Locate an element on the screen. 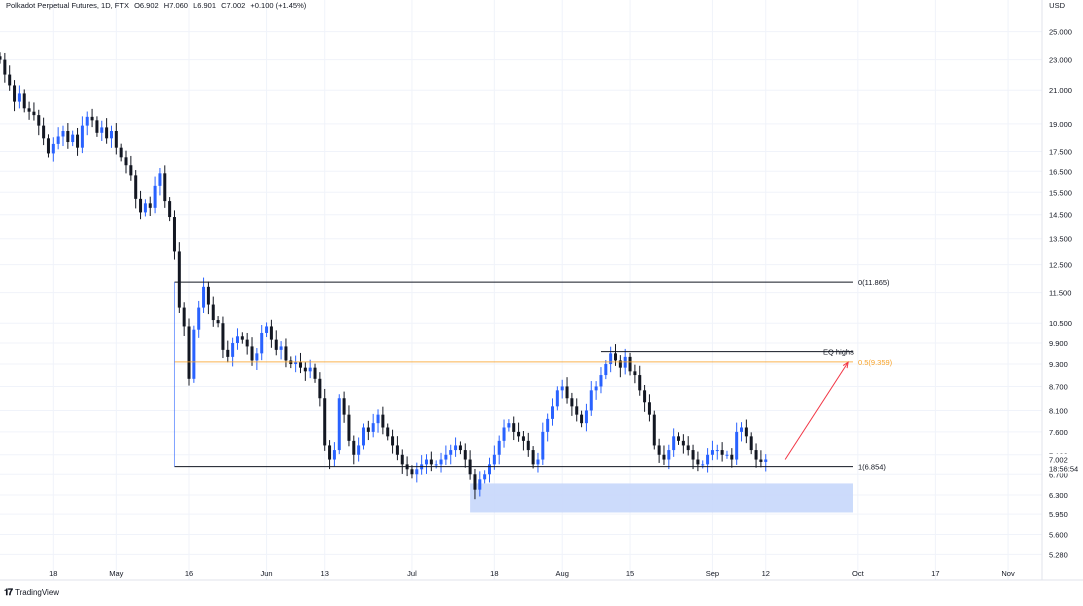  price-tick-label: 9.300 is located at coordinates (1058, 364).